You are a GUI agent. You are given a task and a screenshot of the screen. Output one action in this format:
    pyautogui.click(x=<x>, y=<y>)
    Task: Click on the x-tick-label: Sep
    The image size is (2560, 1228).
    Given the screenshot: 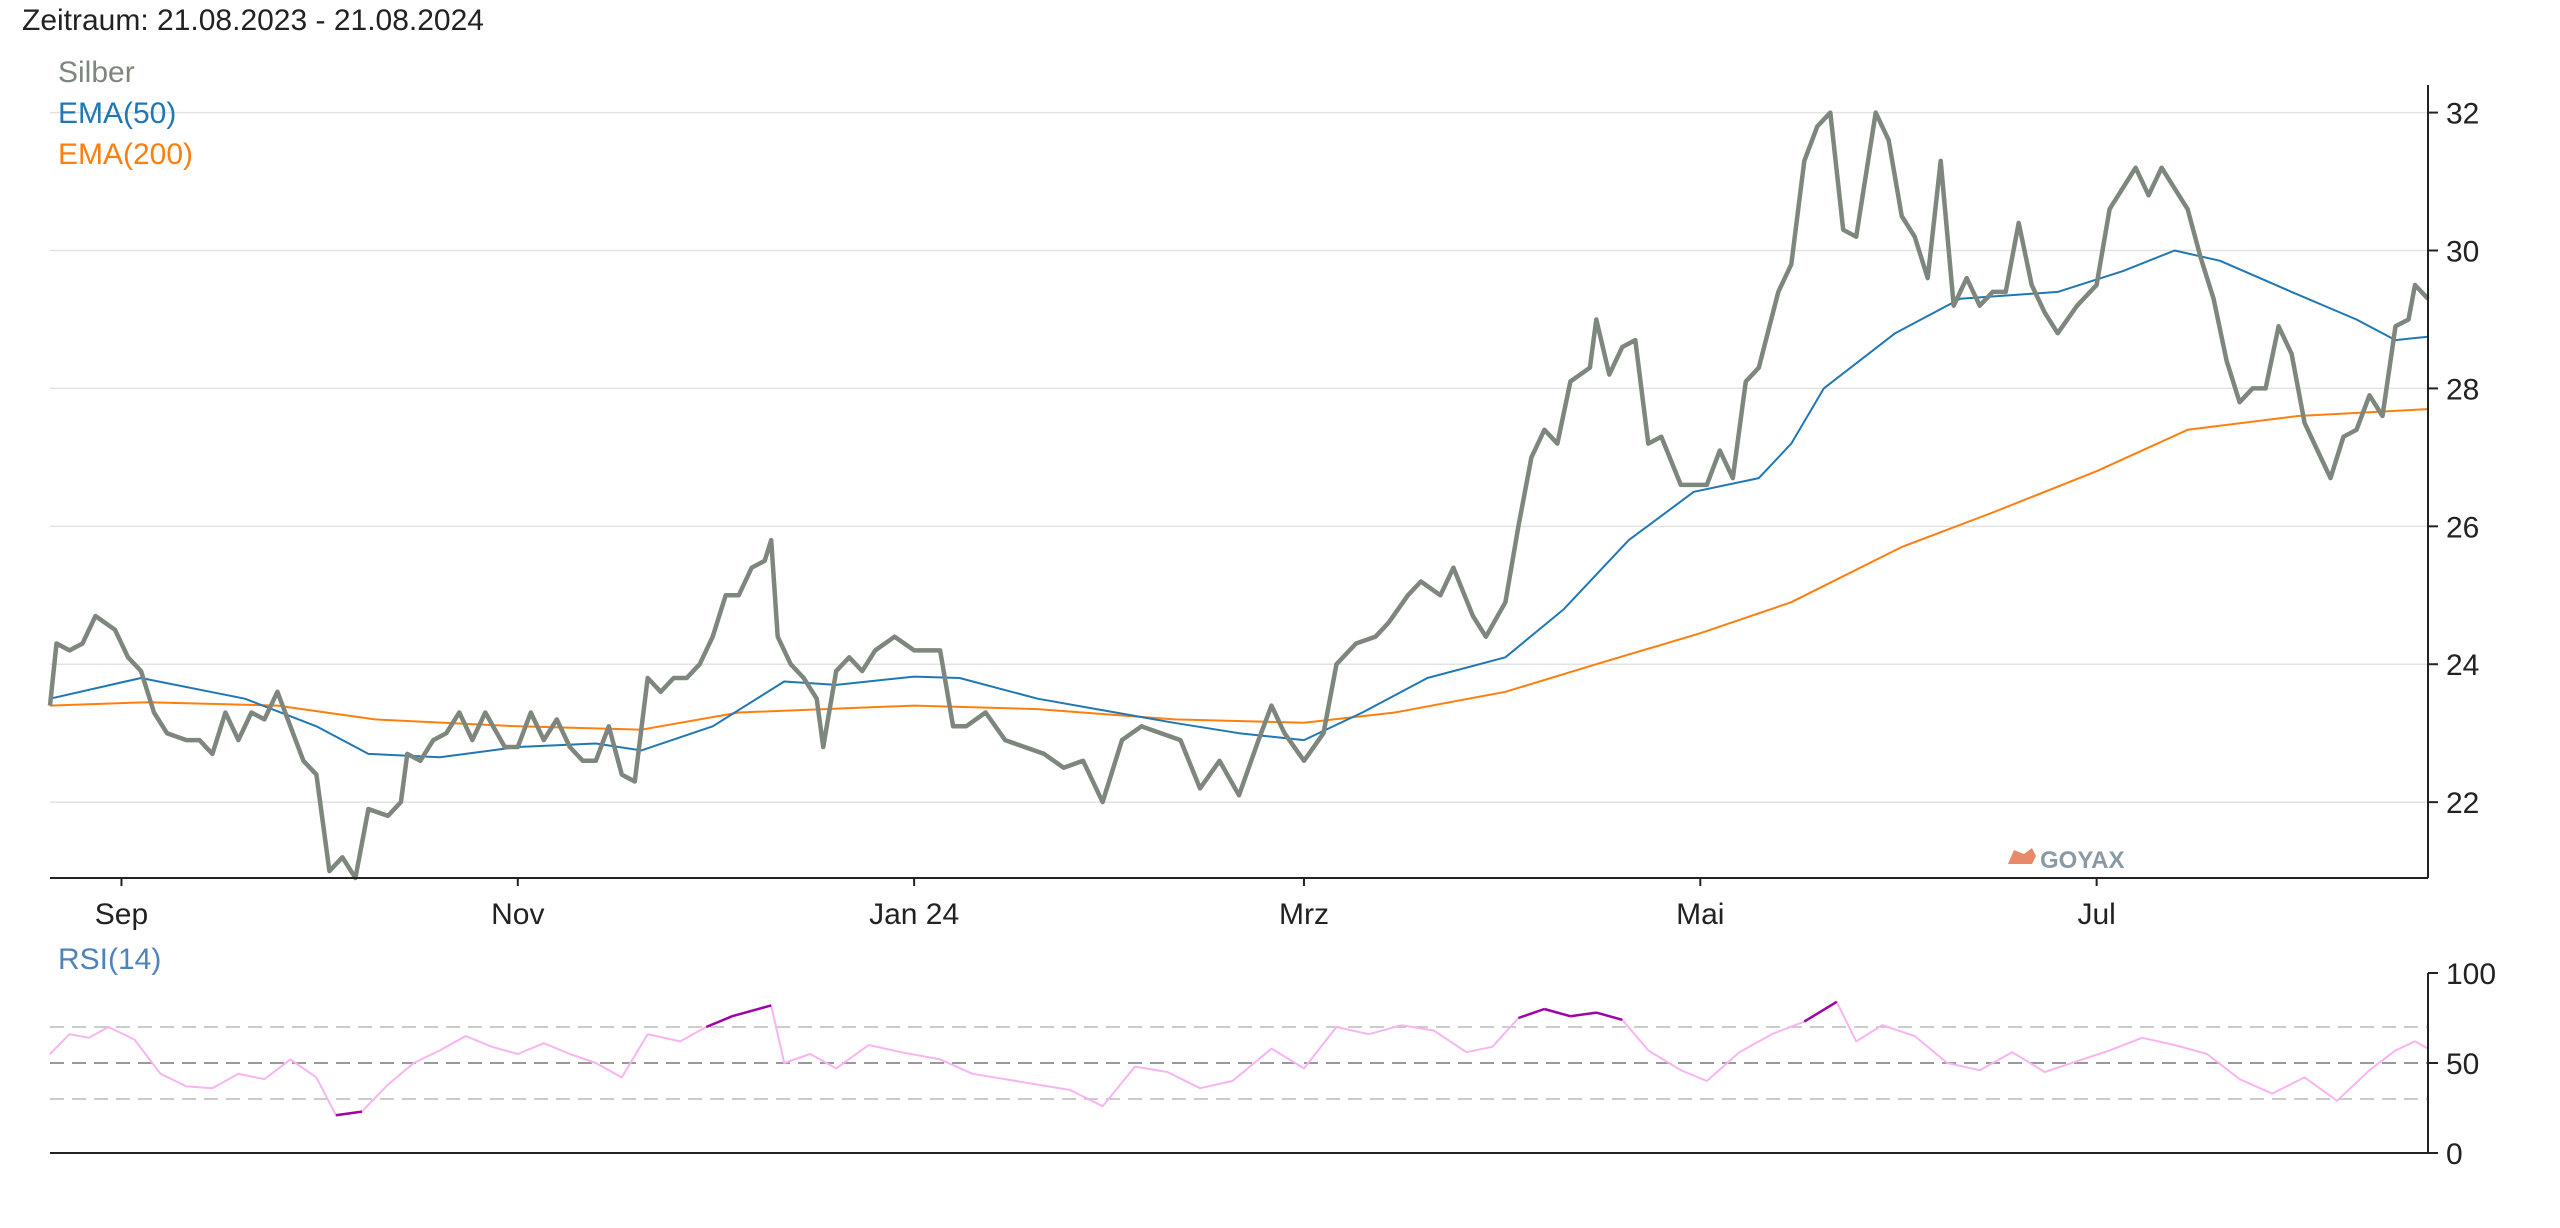 What is the action you would take?
    pyautogui.click(x=121, y=914)
    